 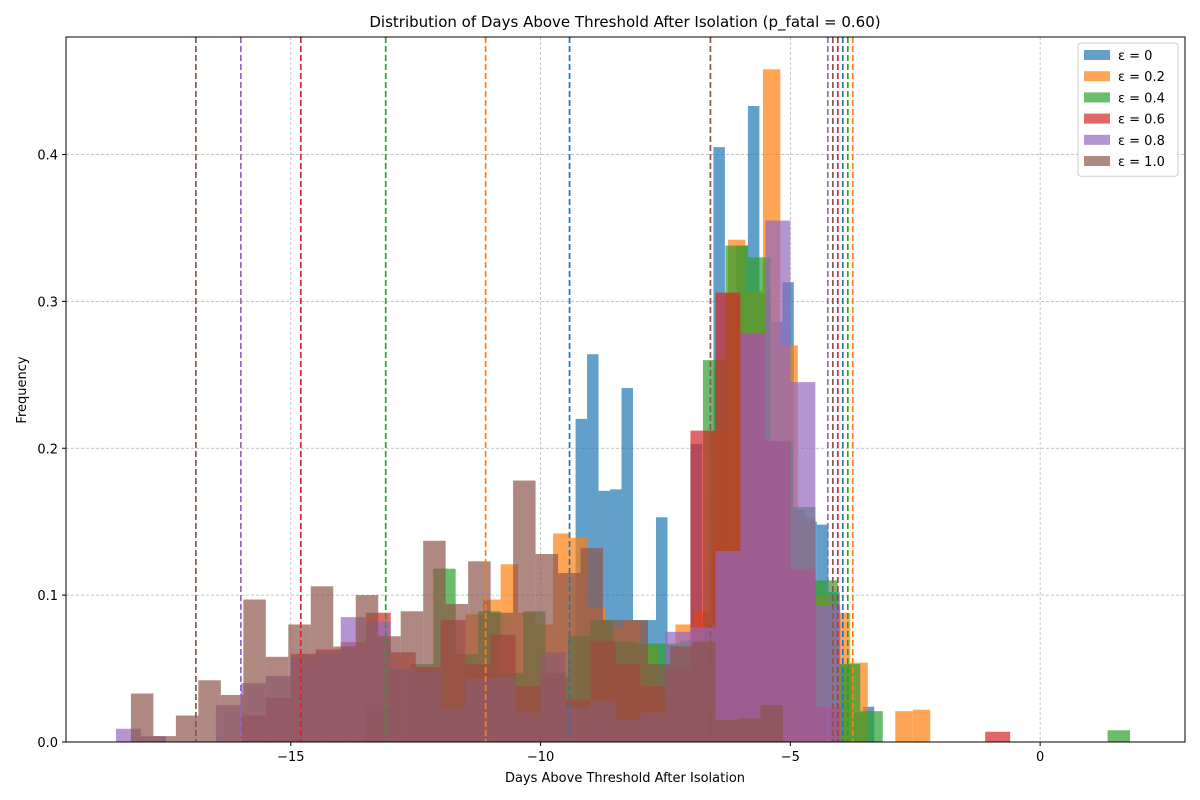 What do you see at coordinates (1141, 77) in the screenshot?
I see `legend-label: ε = 0.2` at bounding box center [1141, 77].